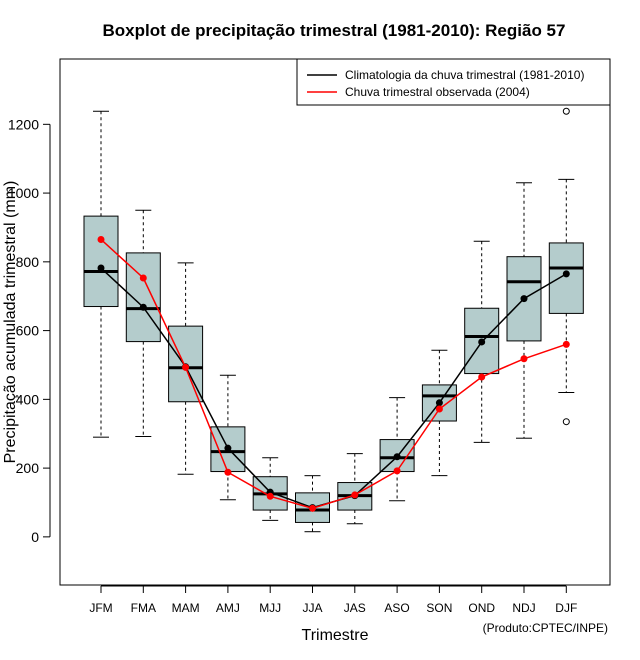 This screenshot has width=640, height=660. What do you see at coordinates (333, 600) in the screenshot?
I see `x-axis: JFM FMA MAM AMJ MJJ JJA JAS ASO SON OND NDJ DJF` at bounding box center [333, 600].